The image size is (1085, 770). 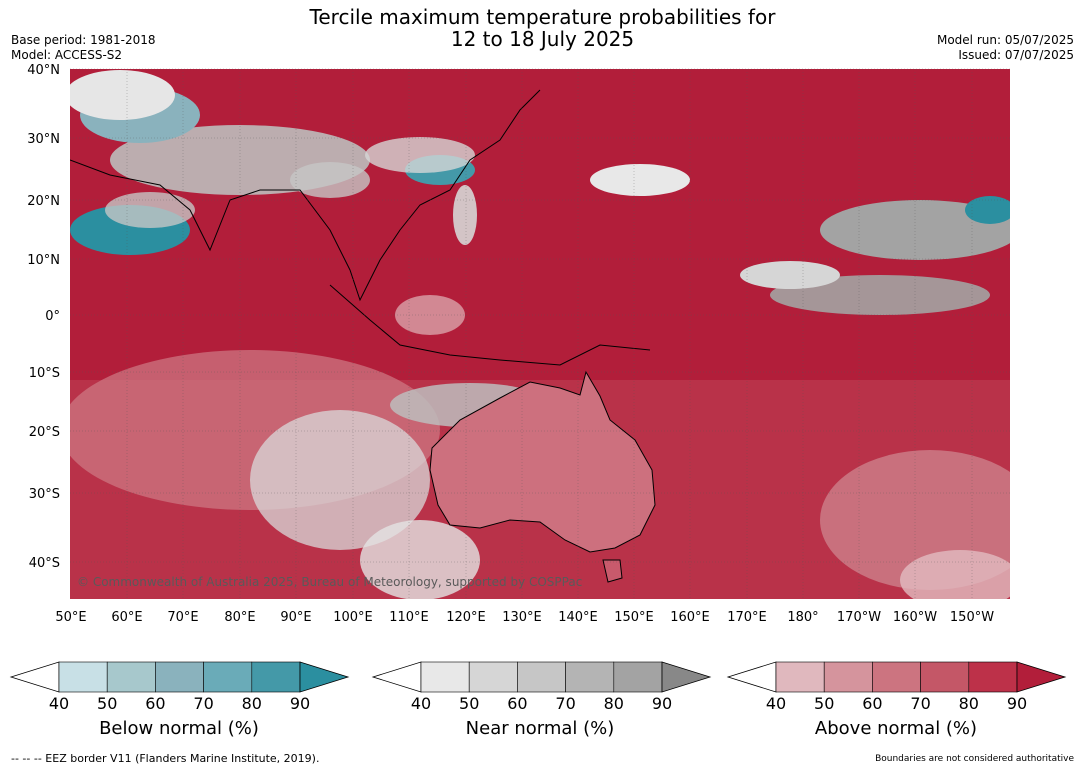 What do you see at coordinates (43, 70) in the screenshot?
I see `lat-label: 40°N` at bounding box center [43, 70].